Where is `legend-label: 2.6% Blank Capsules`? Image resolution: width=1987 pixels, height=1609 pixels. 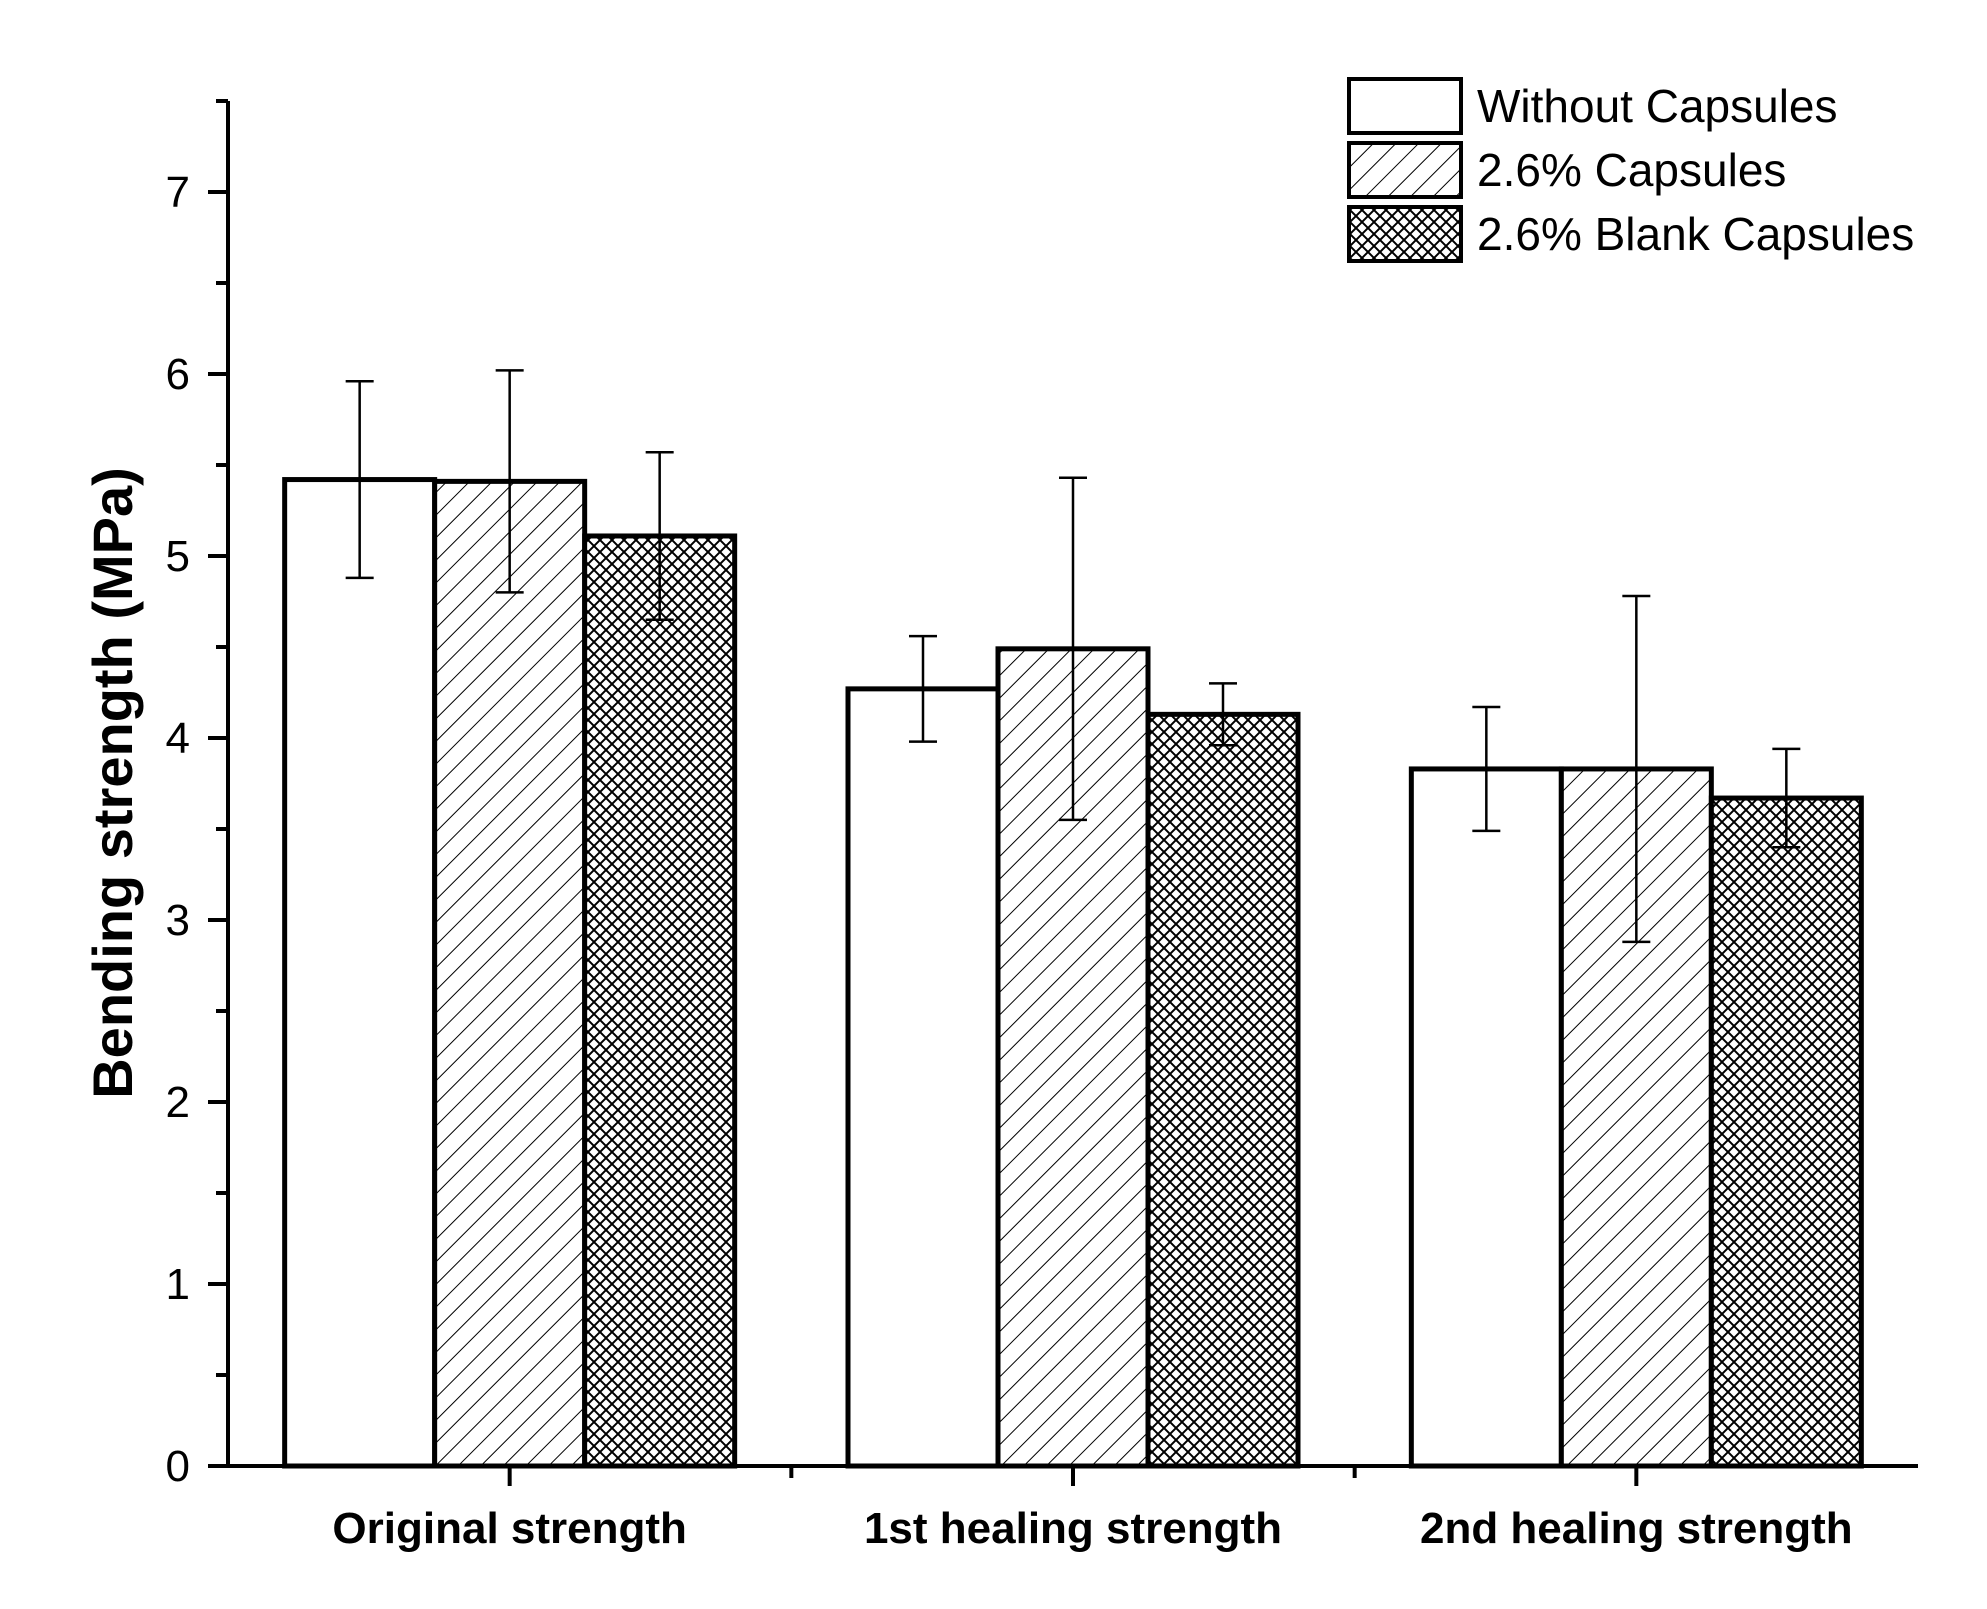 legend-label: 2.6% Blank Capsules is located at coordinates (1695, 234).